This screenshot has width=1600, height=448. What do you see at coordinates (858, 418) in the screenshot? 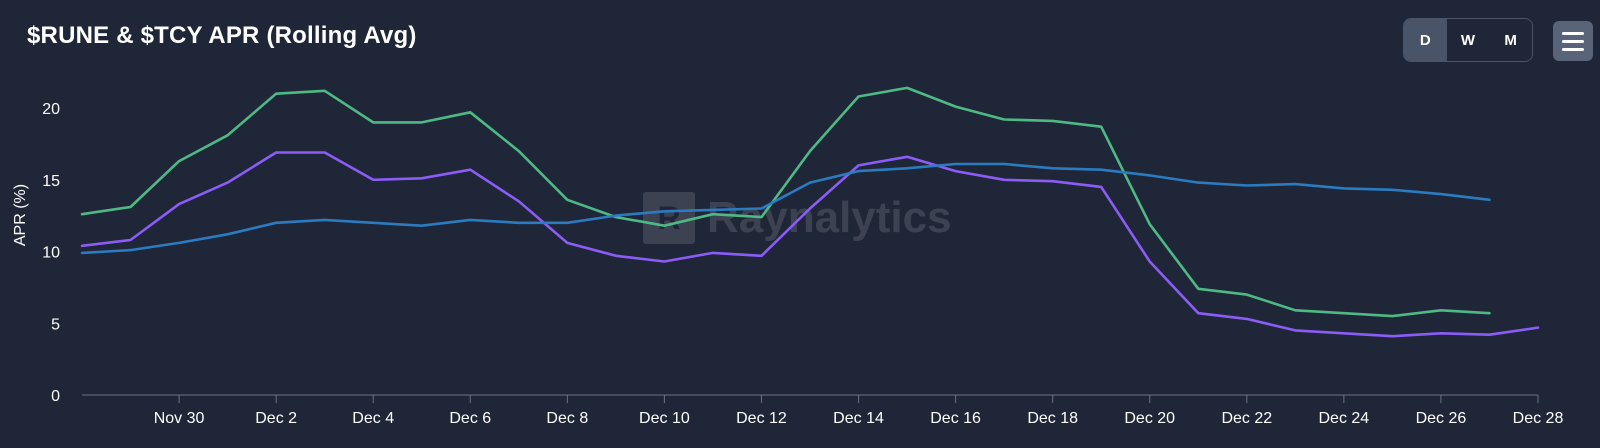
I see `x-tick-label: Dec 14` at bounding box center [858, 418].